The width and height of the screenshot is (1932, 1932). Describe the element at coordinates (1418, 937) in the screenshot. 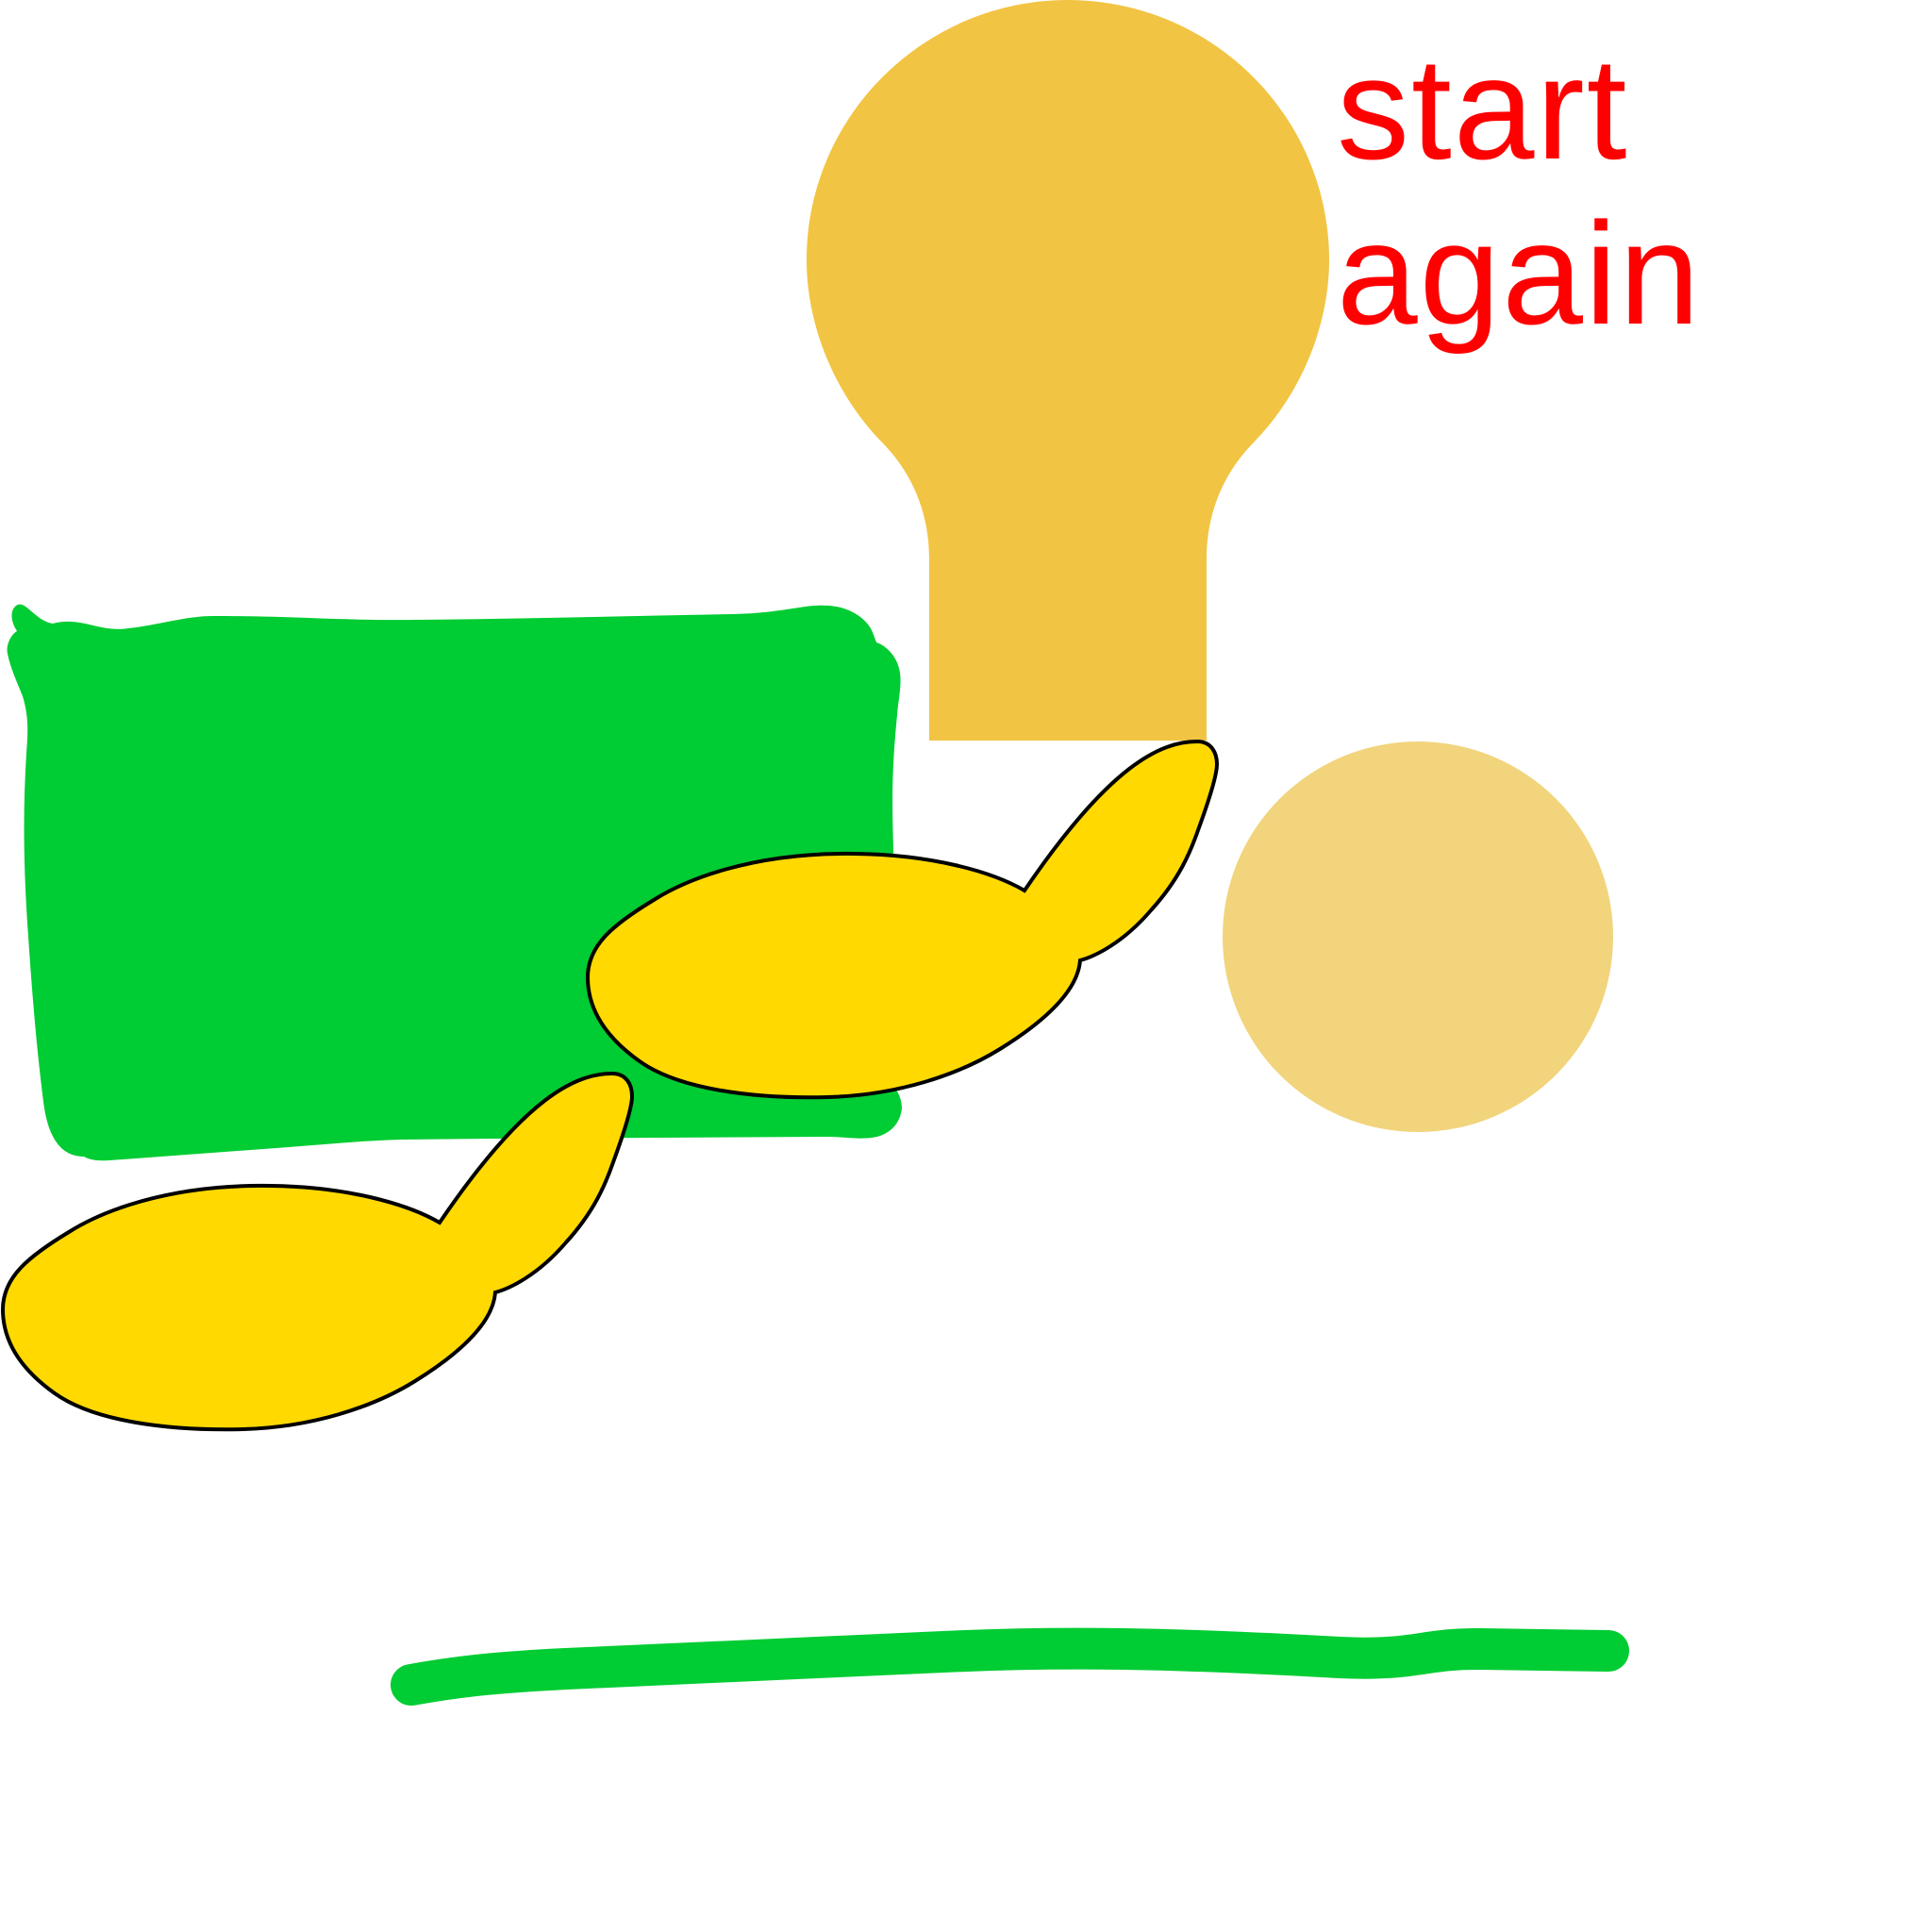

I see `pale-circle-shape` at that location.